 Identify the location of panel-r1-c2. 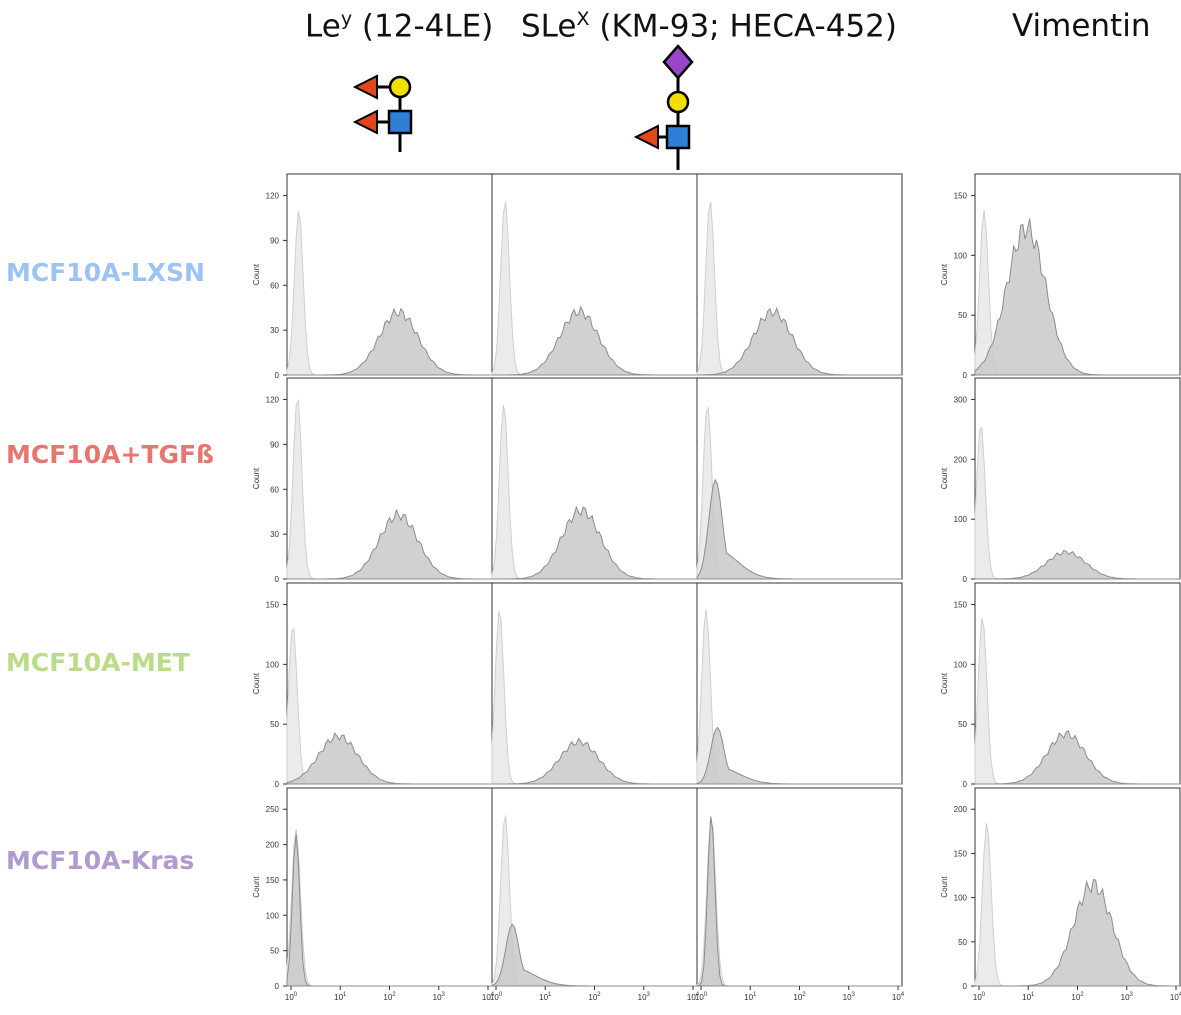
(799, 478).